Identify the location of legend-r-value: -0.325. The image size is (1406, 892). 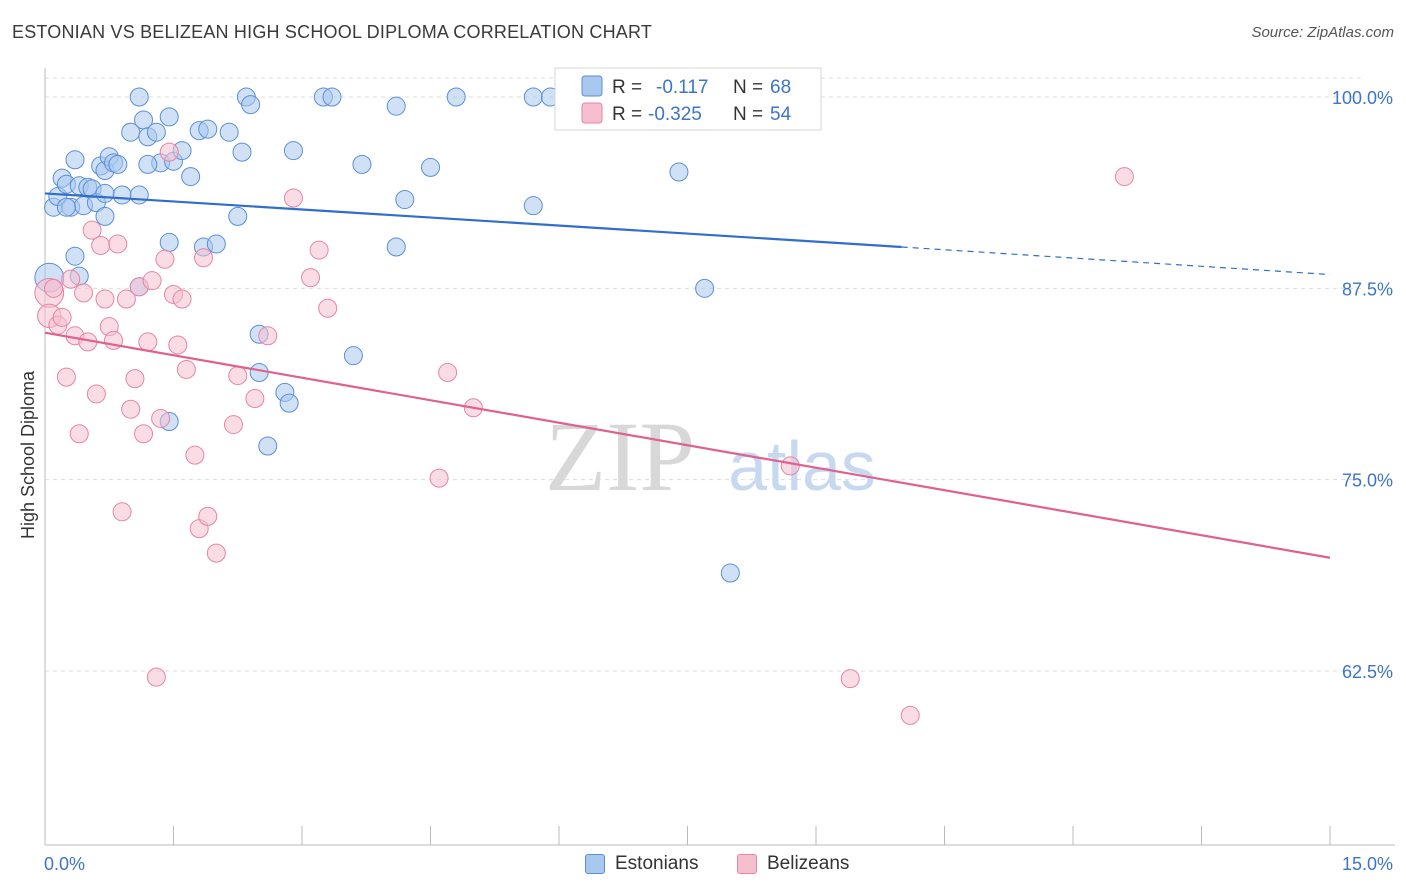
(675, 114).